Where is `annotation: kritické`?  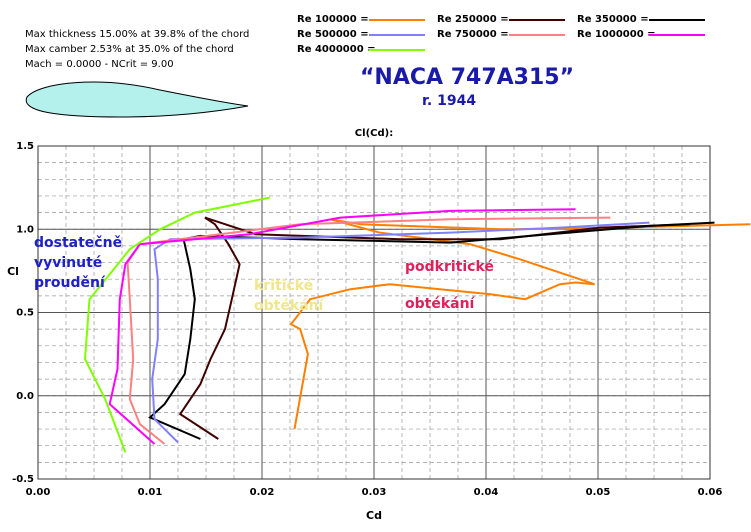
annotation: kritické is located at coordinates (283, 286).